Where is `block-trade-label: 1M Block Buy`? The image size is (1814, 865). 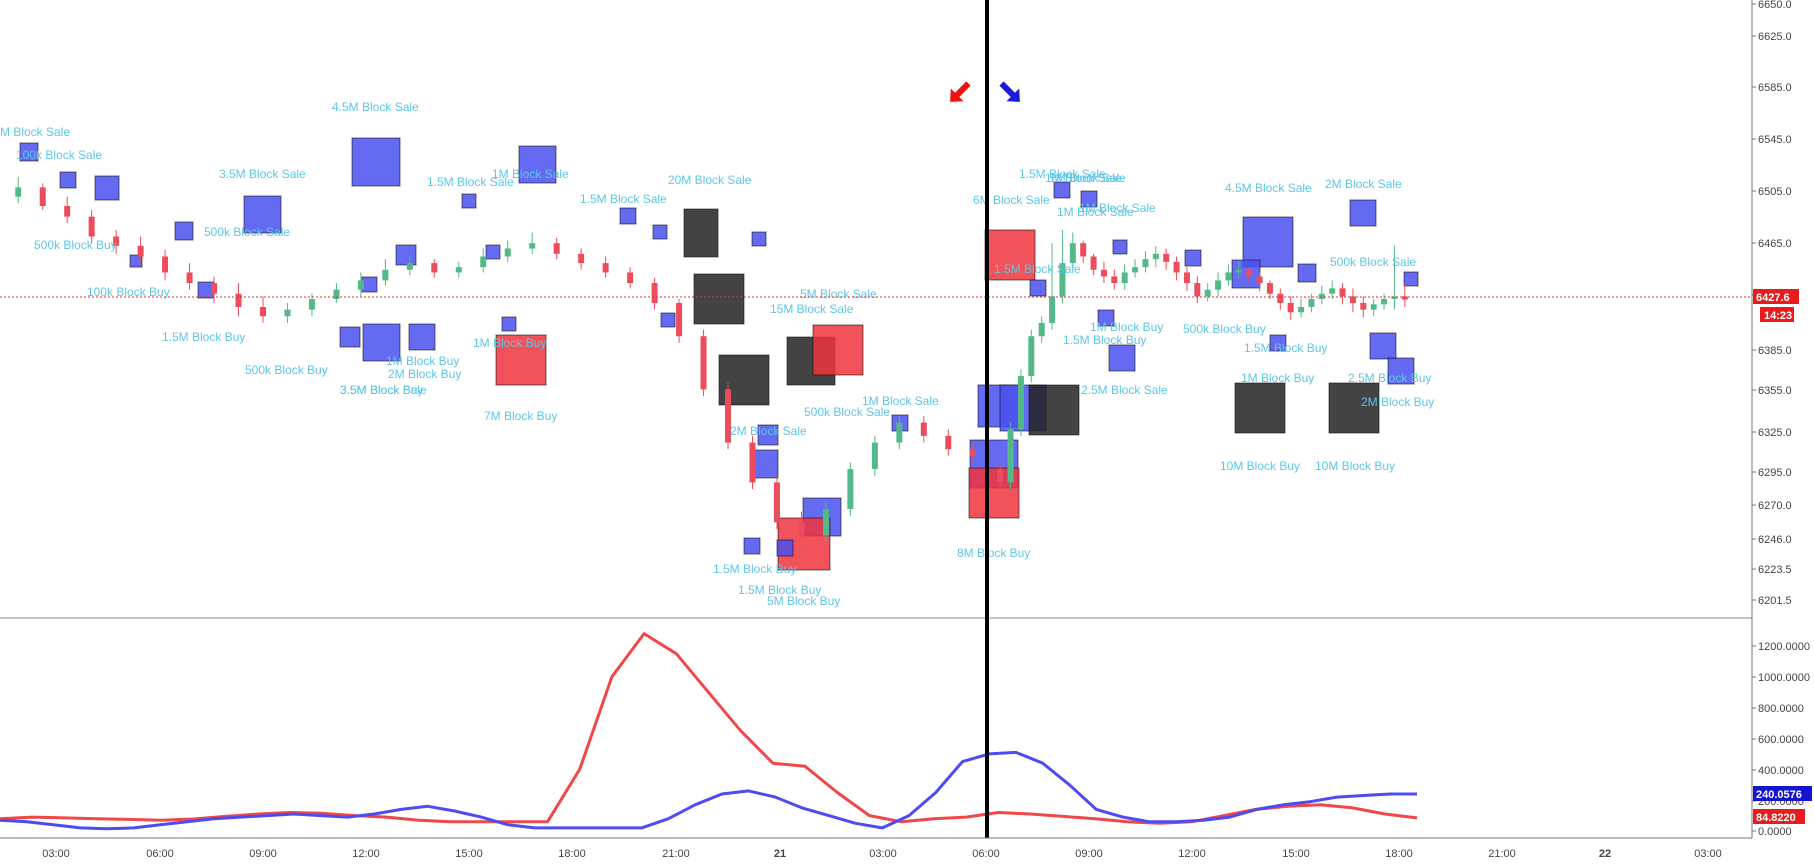
block-trade-label: 1M Block Buy is located at coordinates (1277, 378).